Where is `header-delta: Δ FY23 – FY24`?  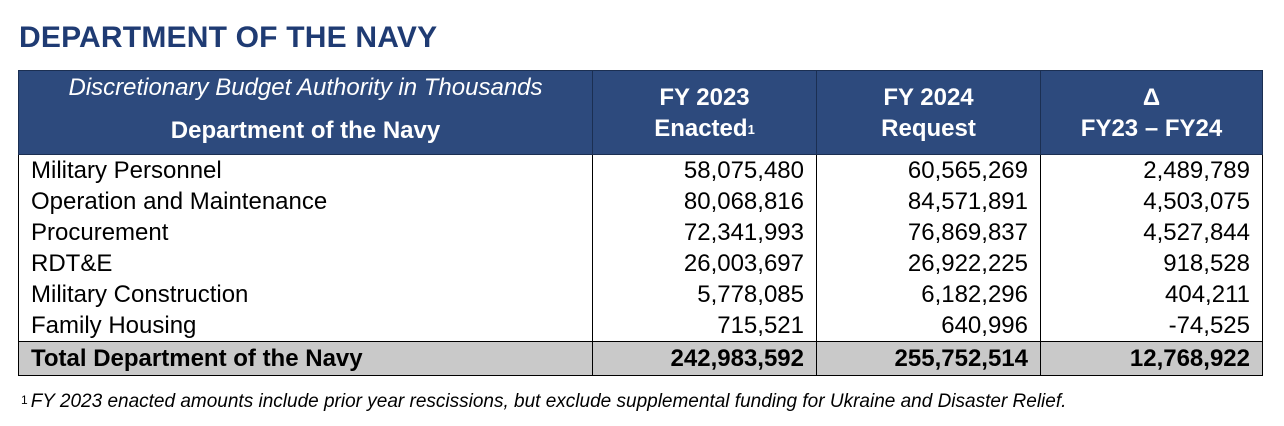 header-delta: Δ FY23 – FY24 is located at coordinates (1151, 112).